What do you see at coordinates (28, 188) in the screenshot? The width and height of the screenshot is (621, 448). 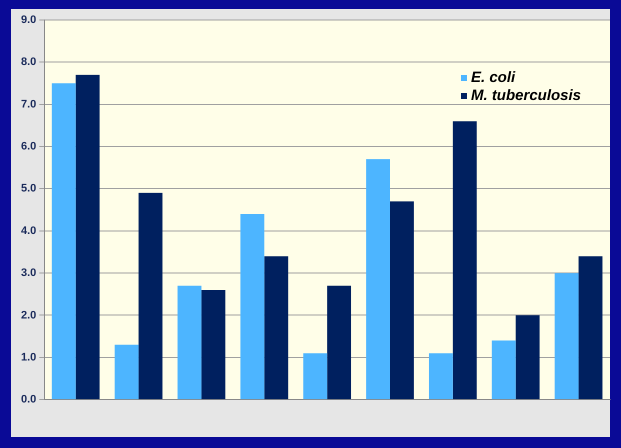 I see `y-tick-label: 5.0` at bounding box center [28, 188].